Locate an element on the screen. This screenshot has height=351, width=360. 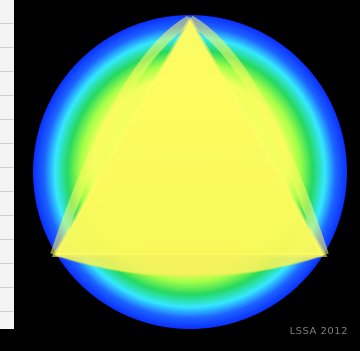
image-credit: LSSA 2012 is located at coordinates (318, 331).